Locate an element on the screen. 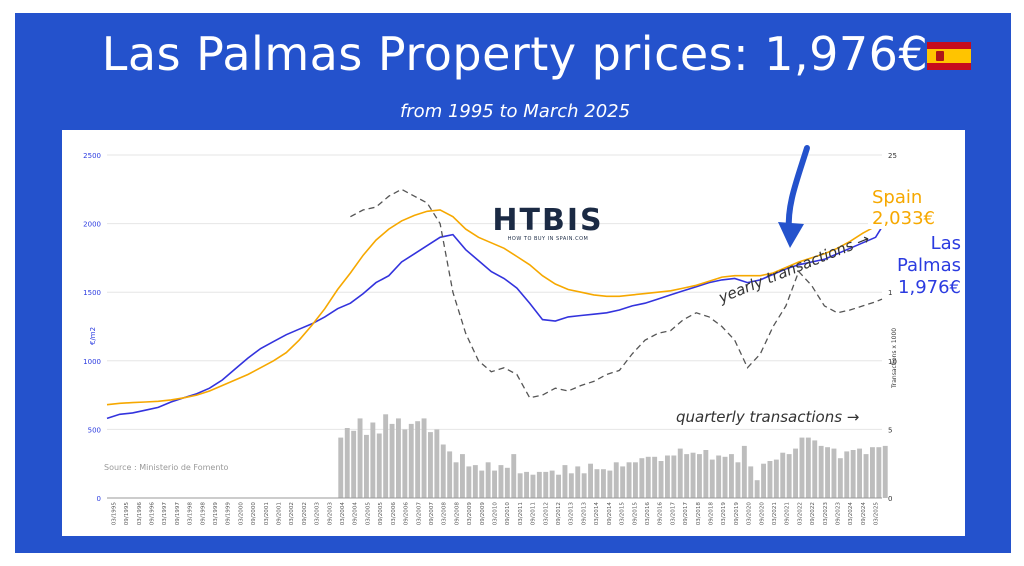 This screenshot has height=566, width=1024. x-tick-label: 03/2011 is located at coordinates (521, 514).